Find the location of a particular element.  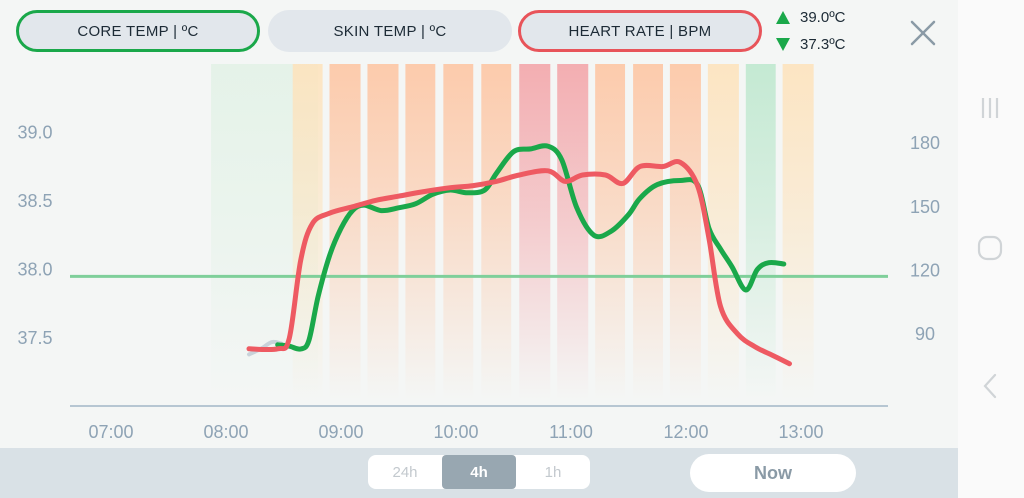

tab-core-temp: CORE TEMP | ºC is located at coordinates (138, 31).